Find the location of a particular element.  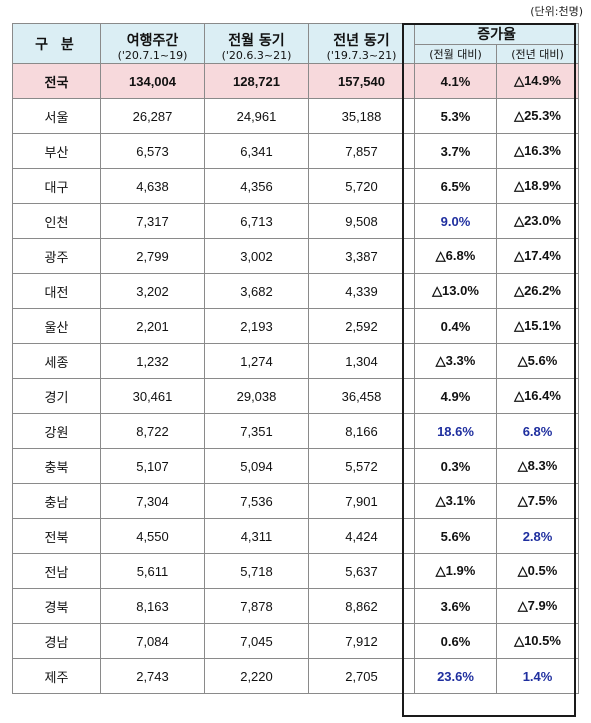

yoy-rate-cell: △5.6% is located at coordinates (537, 361).